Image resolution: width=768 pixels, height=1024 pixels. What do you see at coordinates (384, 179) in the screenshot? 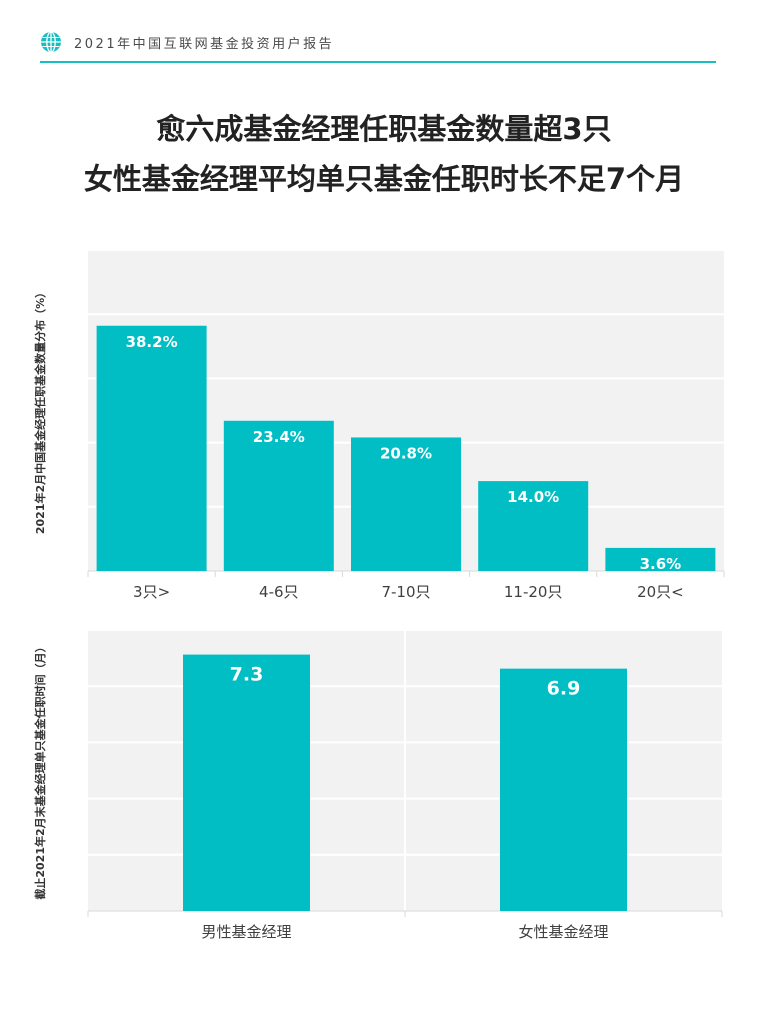
I see `headline-line-2: 女性基金经理平均单只基金任职时长不足7个月` at bounding box center [384, 179].